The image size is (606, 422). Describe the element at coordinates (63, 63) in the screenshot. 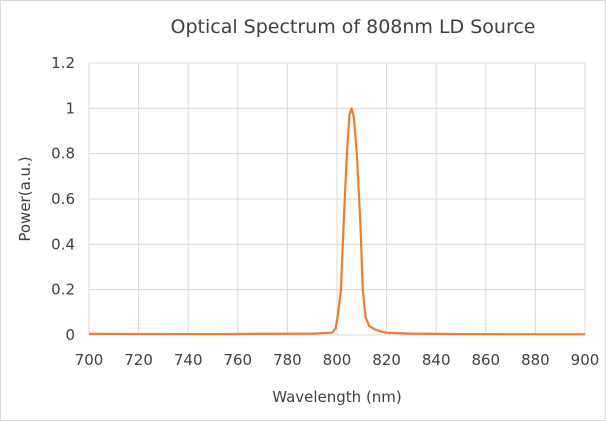

I see `y-tick-label: 1.2` at that location.